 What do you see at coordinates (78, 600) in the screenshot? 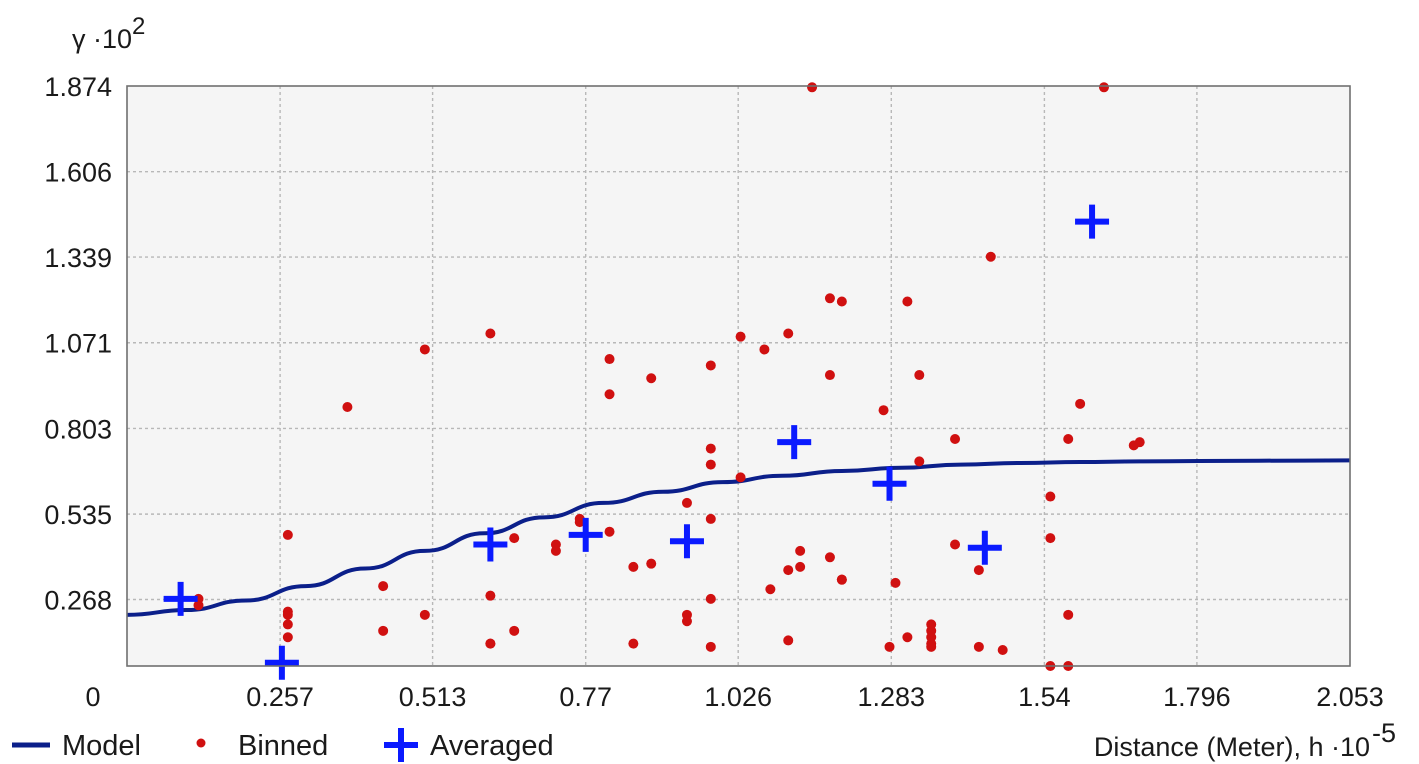
I see `y-tick-label: 0.268` at bounding box center [78, 600].